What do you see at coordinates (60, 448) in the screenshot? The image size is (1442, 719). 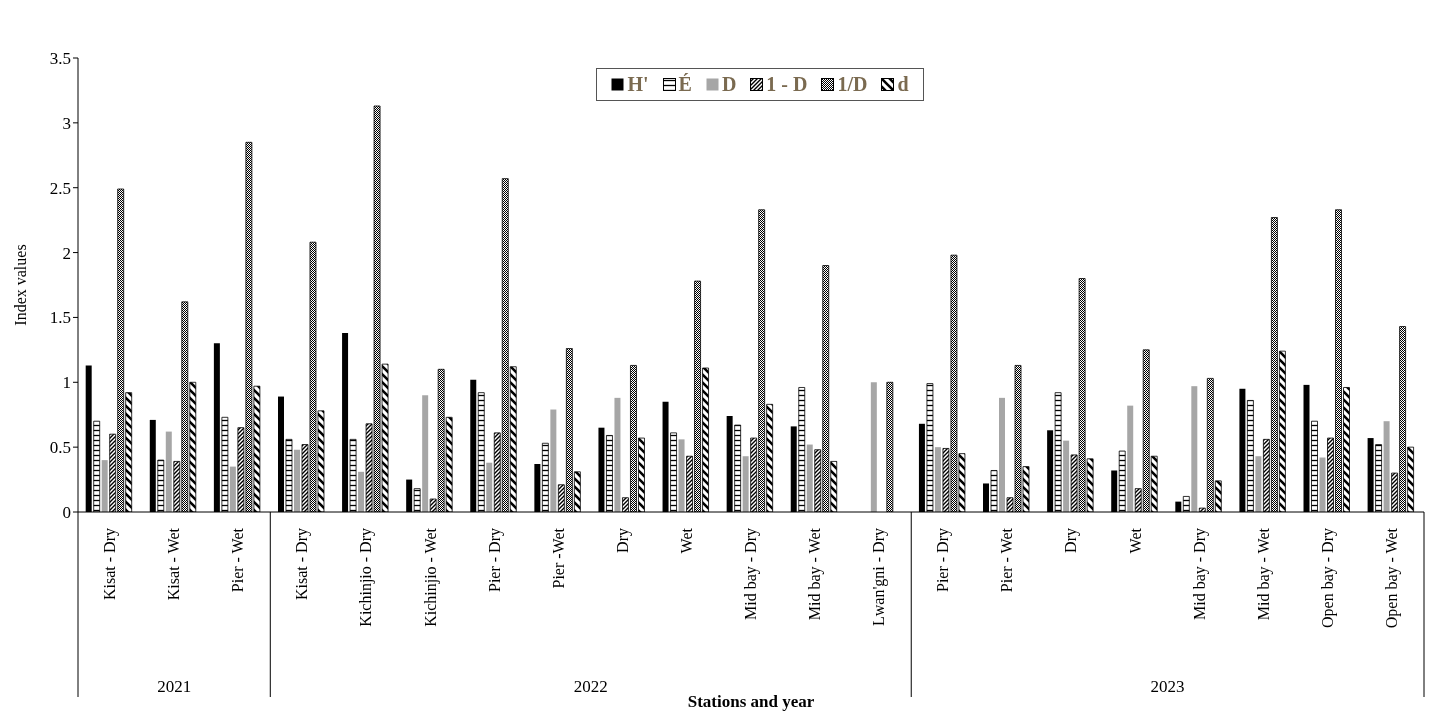 I see `y-tick-label: 0.5` at bounding box center [60, 448].